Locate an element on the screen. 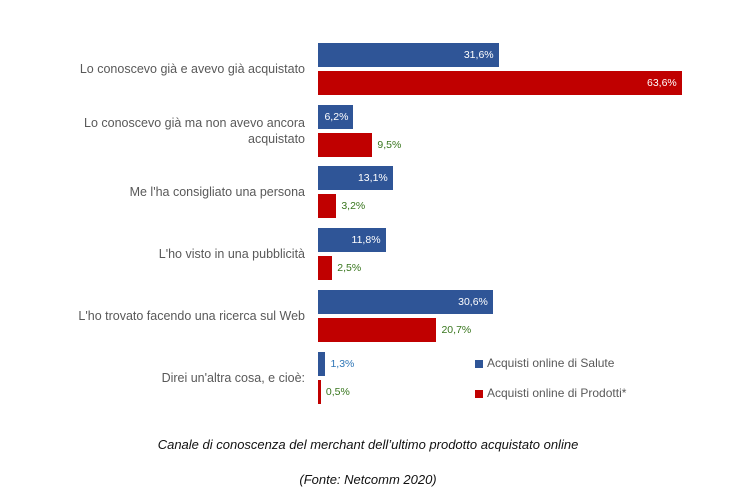  category-label: Lo conoscevo già e avevo già acquistato is located at coordinates (192, 69).